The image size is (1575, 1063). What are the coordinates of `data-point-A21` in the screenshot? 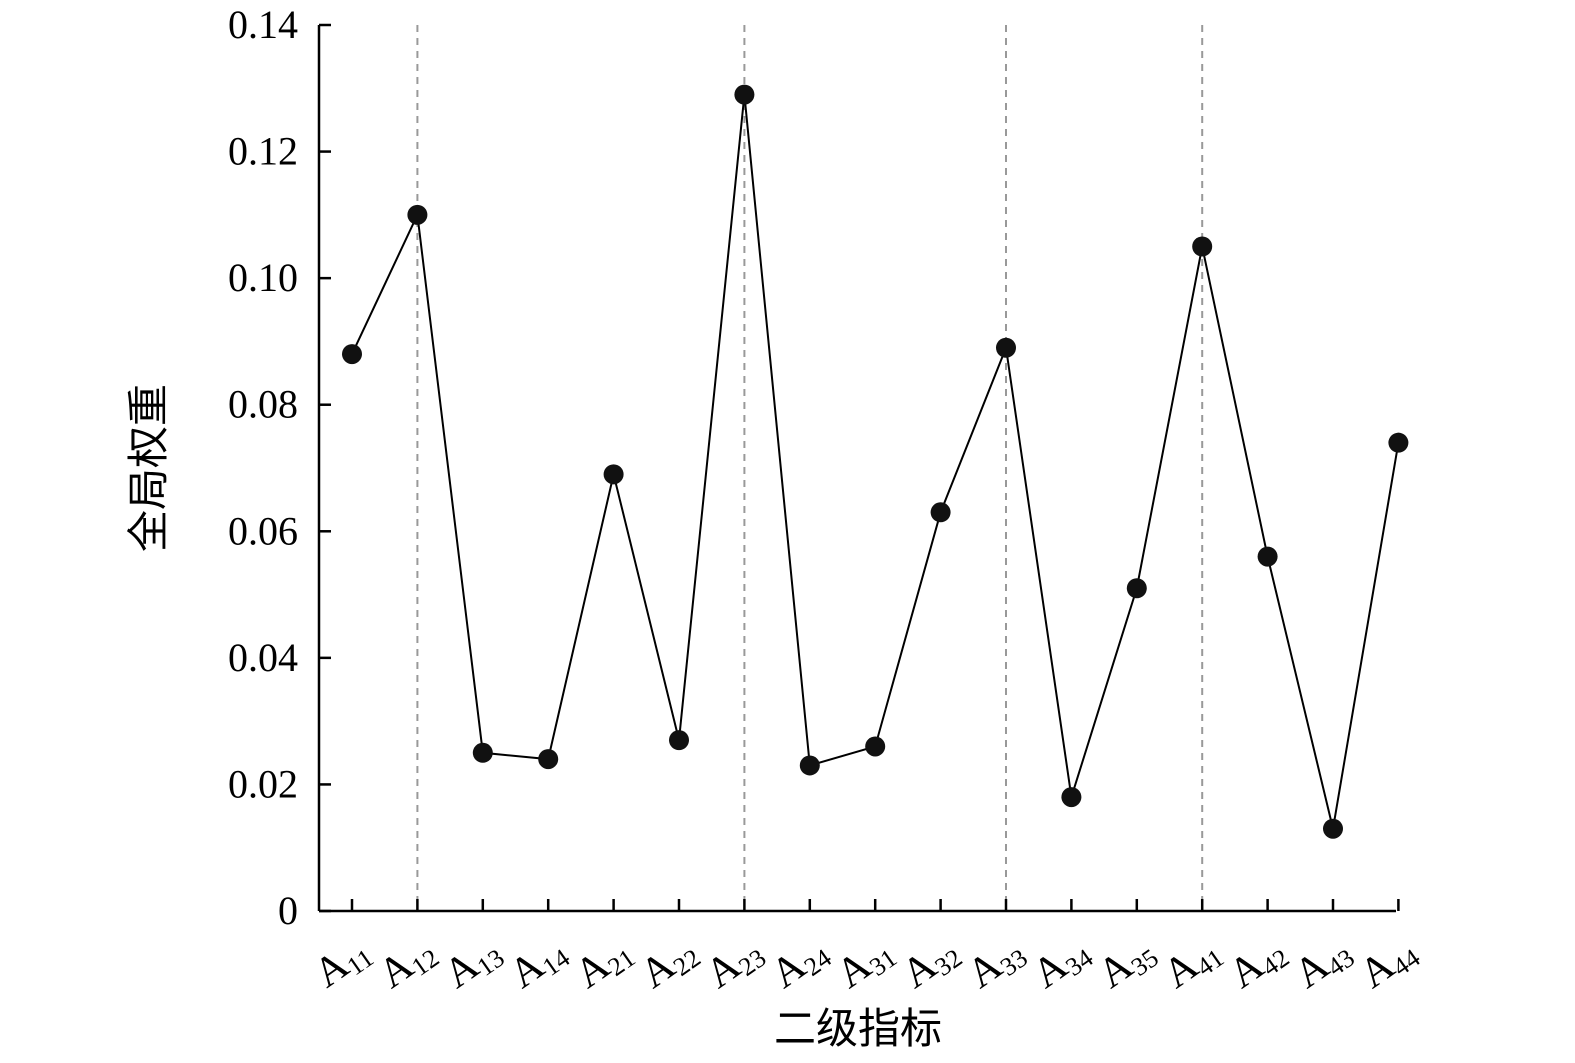 It's located at (613, 474).